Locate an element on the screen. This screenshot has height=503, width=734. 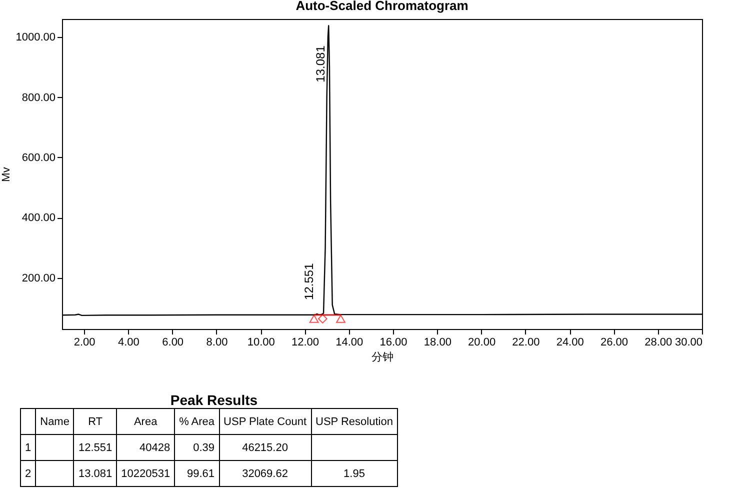
x-axis-title: 分钟 is located at coordinates (383, 358).